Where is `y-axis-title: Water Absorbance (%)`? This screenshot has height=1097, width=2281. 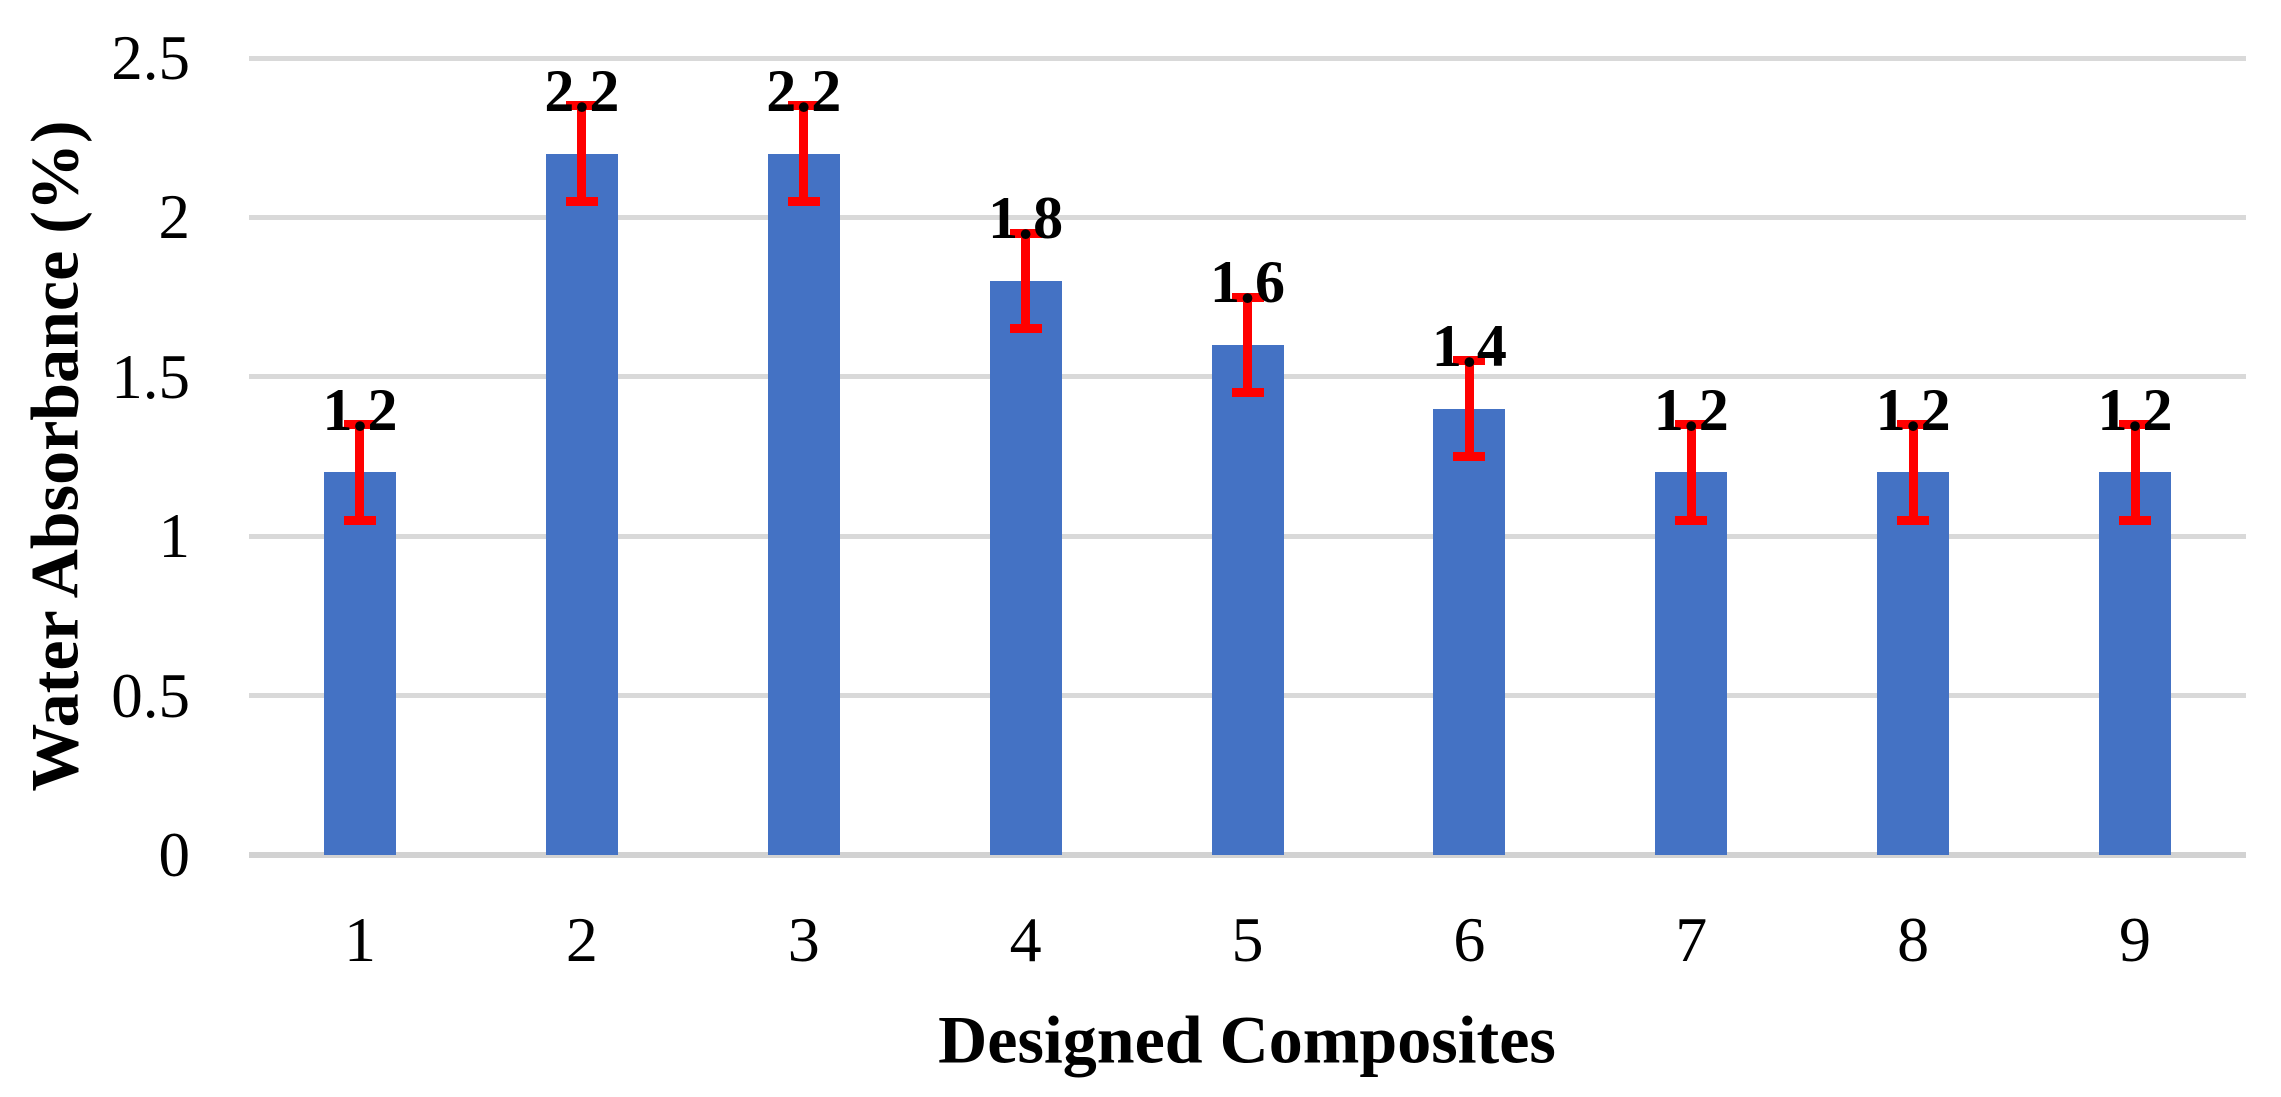 y-axis-title: Water Absorbance (%) is located at coordinates (54, 456).